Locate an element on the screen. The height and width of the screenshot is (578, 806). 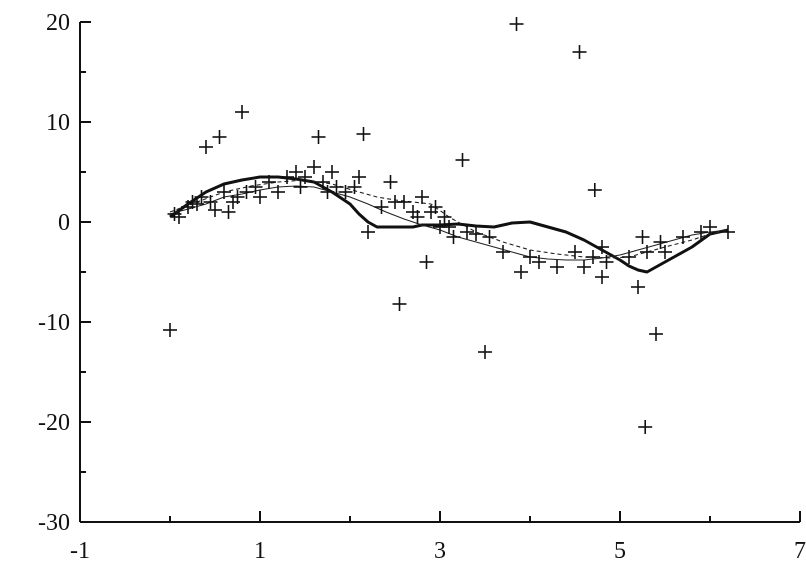
y-tick-label: -20 is located at coordinates (54, 423).